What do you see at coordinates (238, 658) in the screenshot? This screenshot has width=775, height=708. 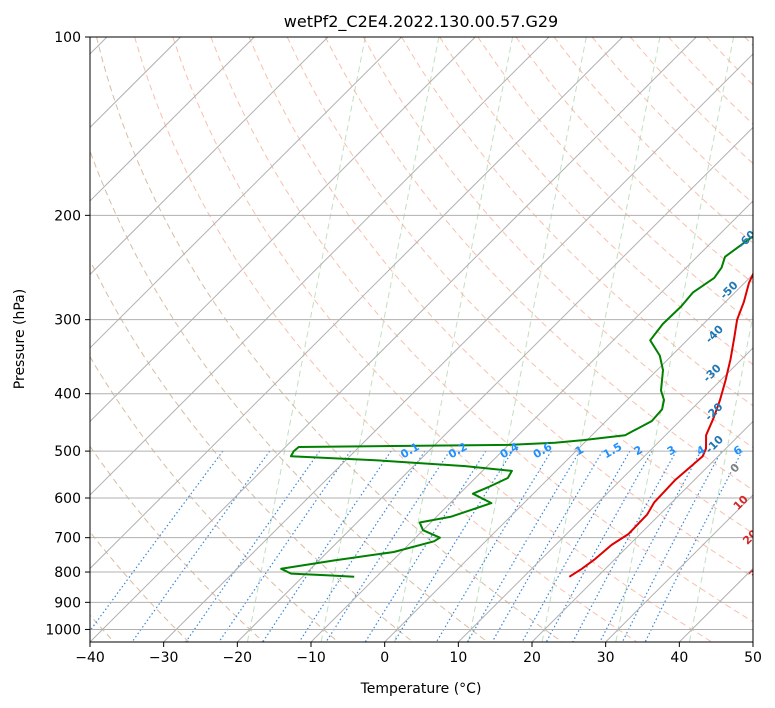 I see `x-tick-label: −20` at bounding box center [238, 658].